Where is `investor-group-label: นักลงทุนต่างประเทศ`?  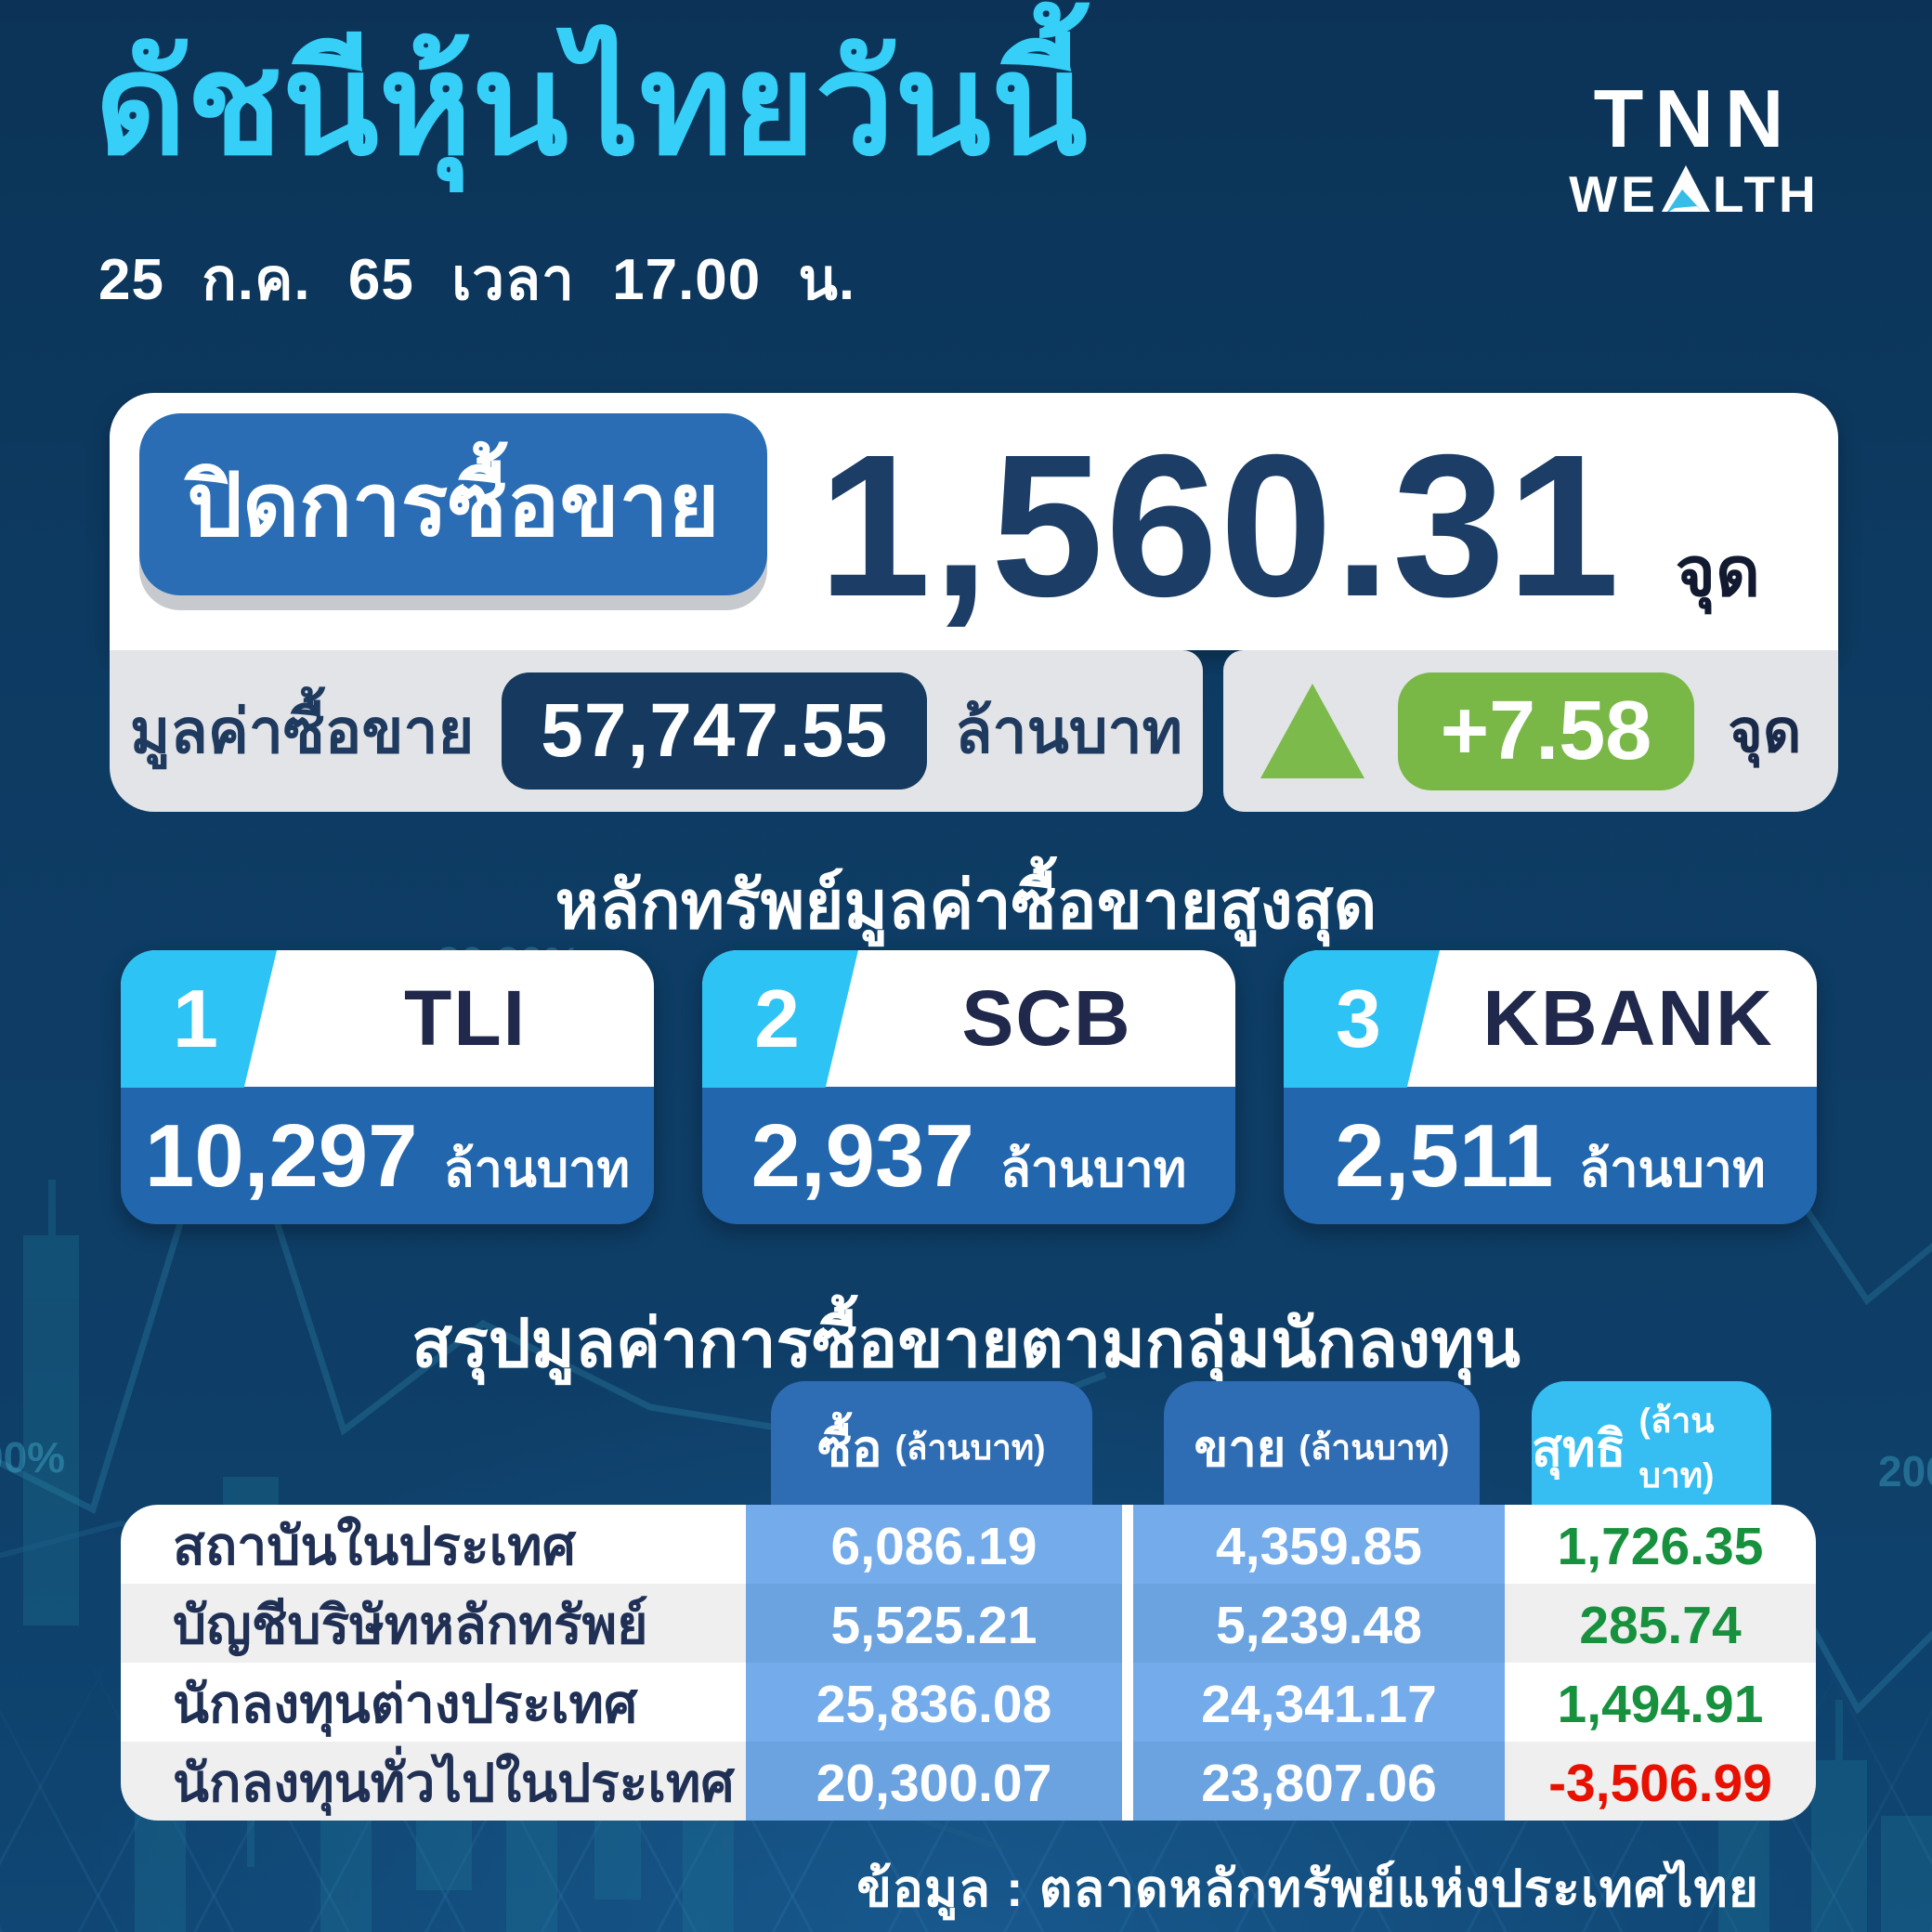 investor-group-label: นักลงทุนต่างประเทศ is located at coordinates (433, 1704).